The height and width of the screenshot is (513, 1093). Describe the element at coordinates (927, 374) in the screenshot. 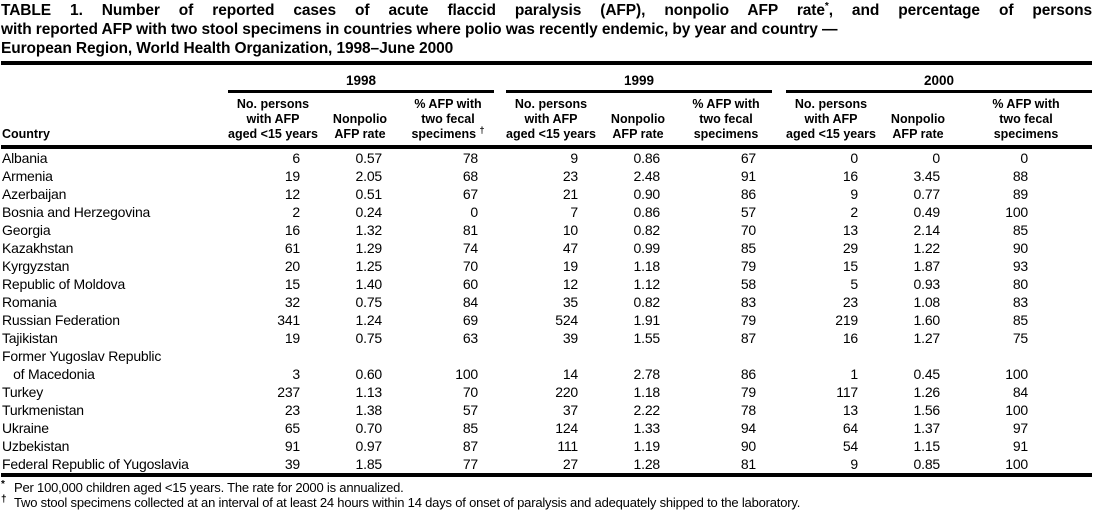

I see `value-cell: 0.45` at that location.